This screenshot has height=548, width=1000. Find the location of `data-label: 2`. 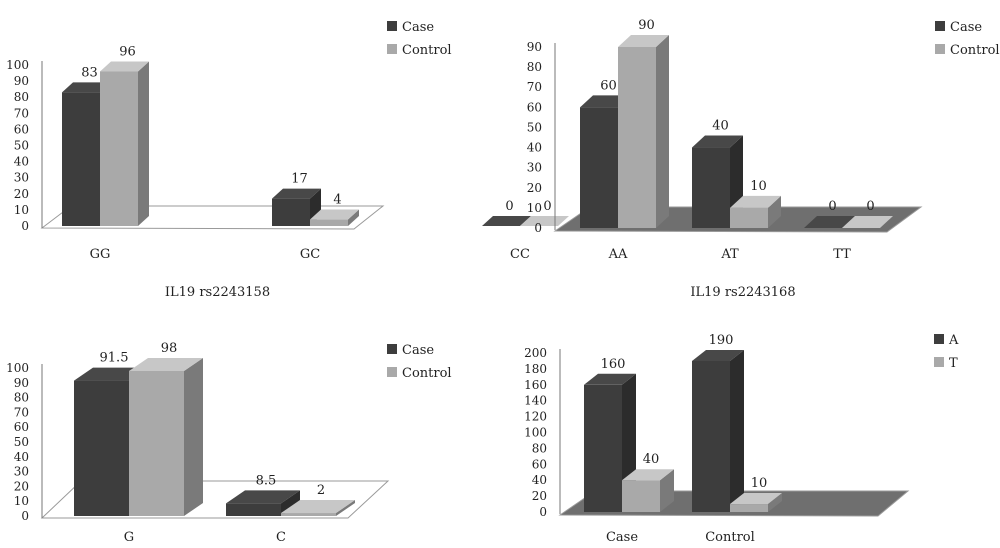

data-label: 2 is located at coordinates (321, 490).